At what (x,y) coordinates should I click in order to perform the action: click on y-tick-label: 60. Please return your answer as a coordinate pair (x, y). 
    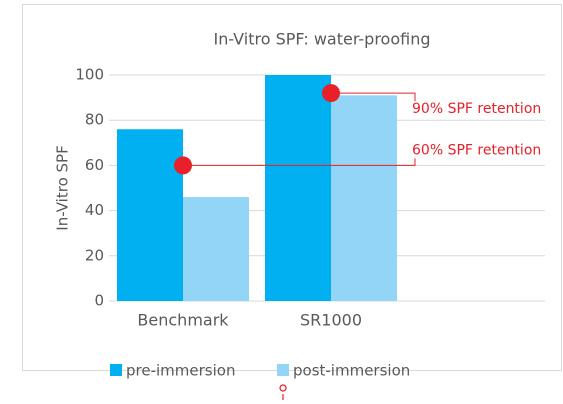
    Looking at the image, I should click on (94, 165).